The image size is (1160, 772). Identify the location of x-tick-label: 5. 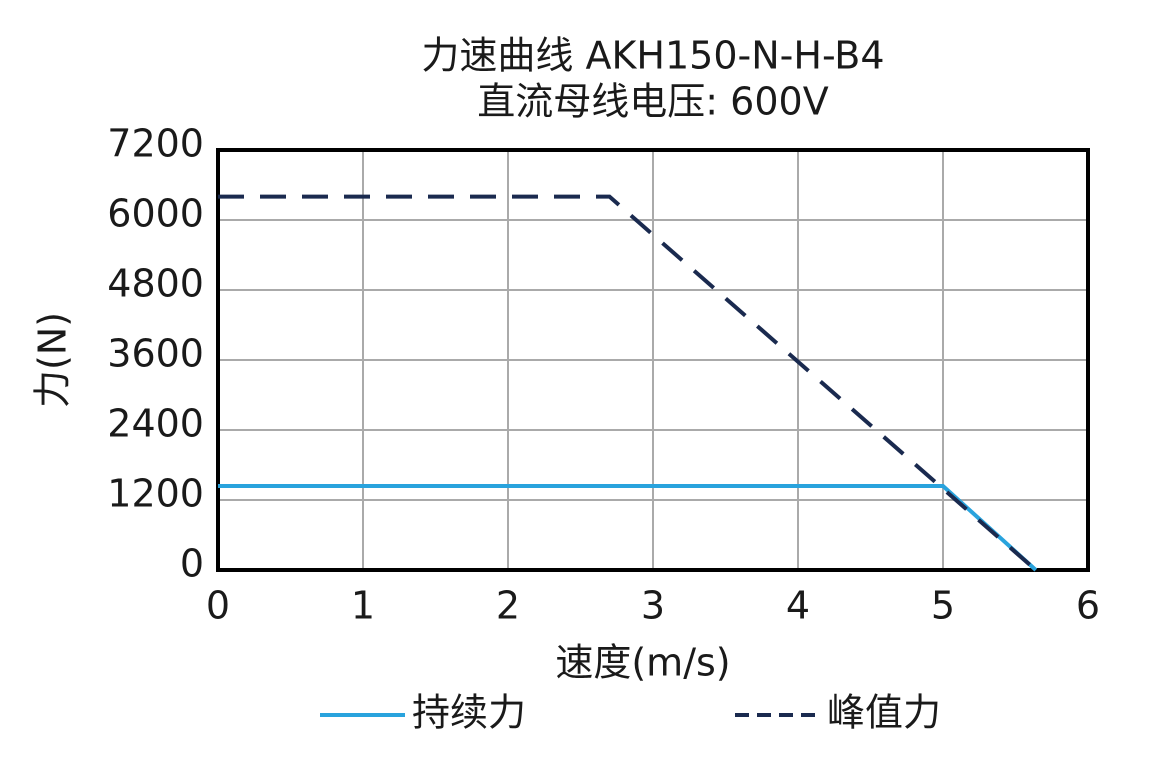
(943, 606).